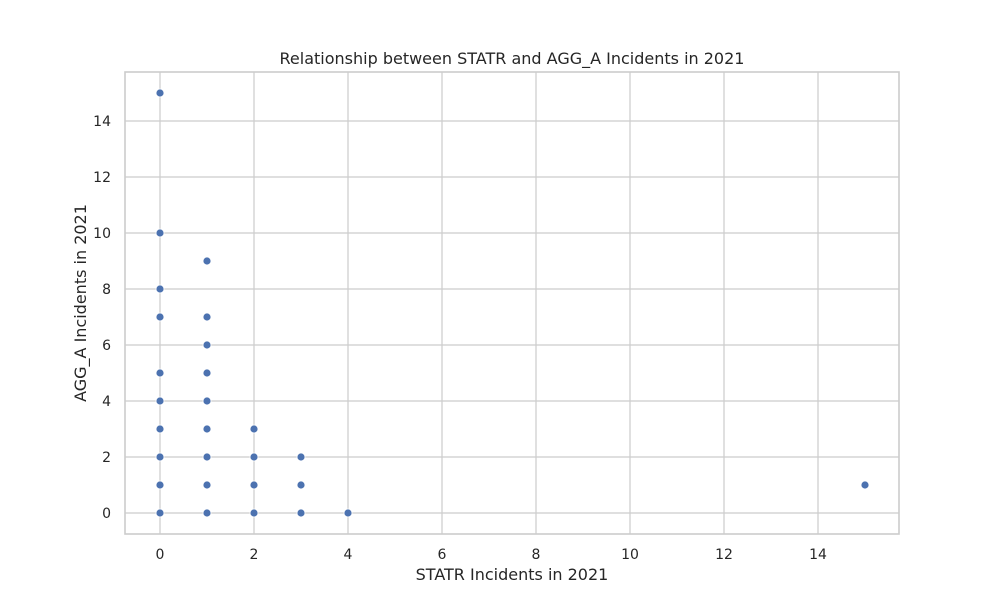  Describe the element at coordinates (81, 303) in the screenshot. I see `y-axis-label: AGG_A Incidents in 2021` at that location.